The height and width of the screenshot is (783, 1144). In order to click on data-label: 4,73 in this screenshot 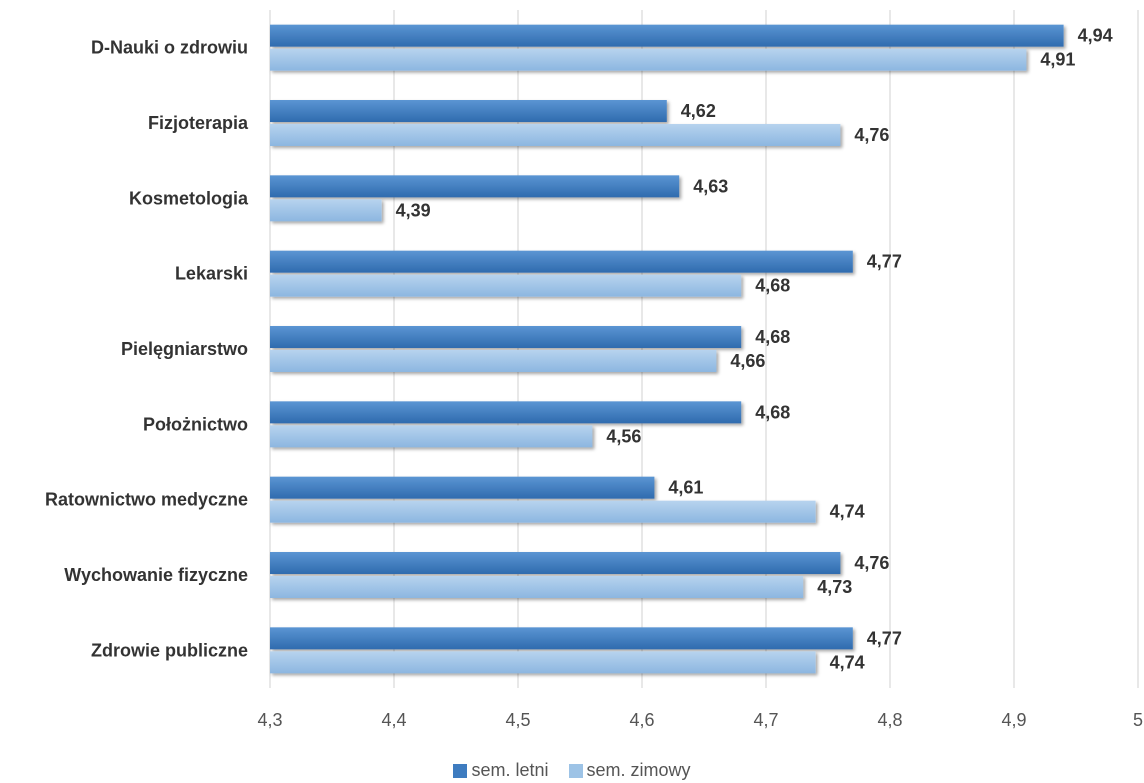, I will do `click(834, 587)`.